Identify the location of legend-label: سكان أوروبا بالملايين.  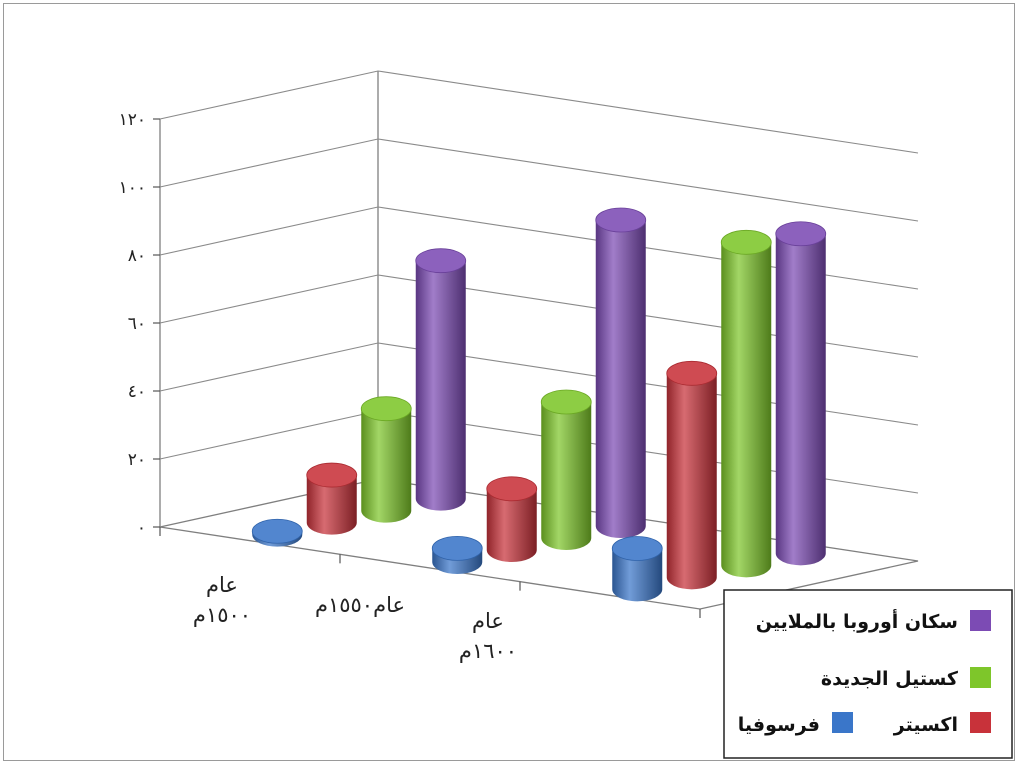
(857, 621).